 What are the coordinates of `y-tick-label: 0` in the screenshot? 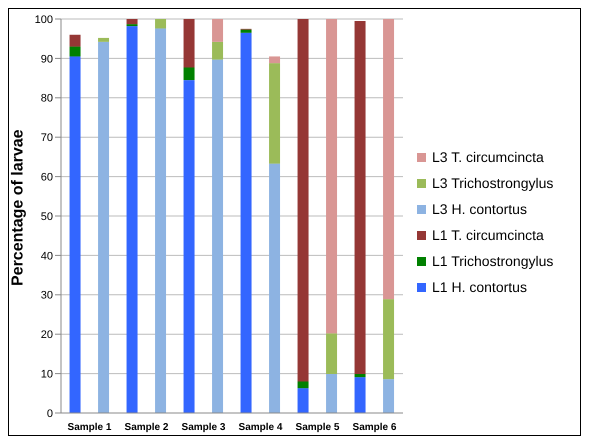 It's located at (49, 414).